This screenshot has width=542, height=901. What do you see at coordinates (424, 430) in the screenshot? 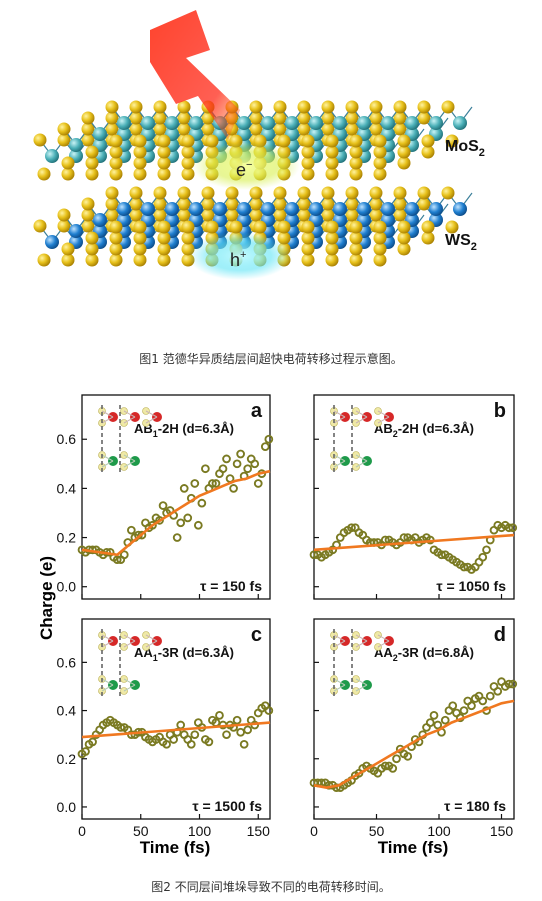
I see `stacking-label: AB2-2H (d=6.3Å)` at bounding box center [424, 430].